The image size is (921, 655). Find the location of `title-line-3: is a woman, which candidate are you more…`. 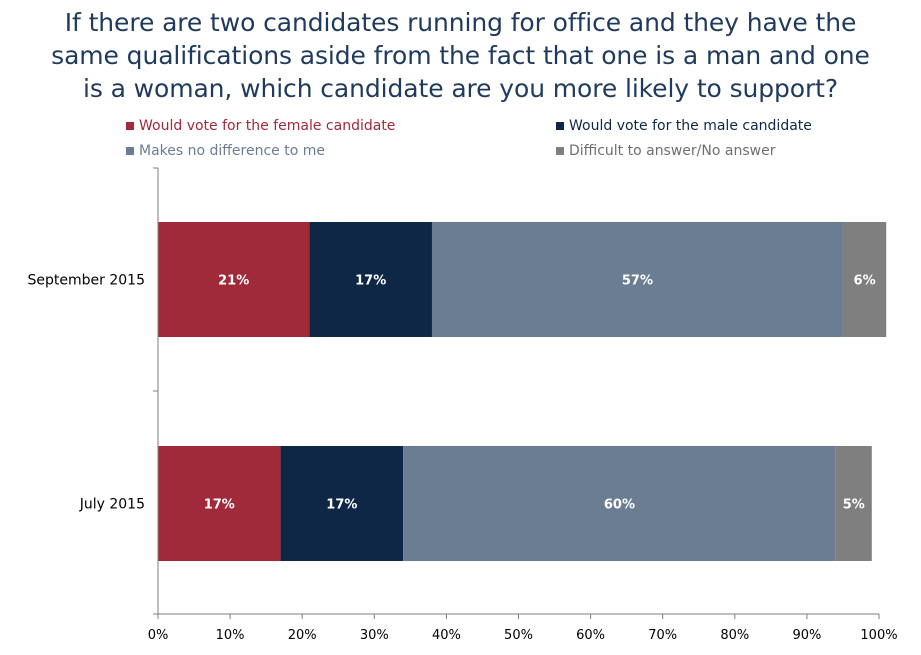

title-line-3: is a woman, which candidate are you more… is located at coordinates (460, 88).